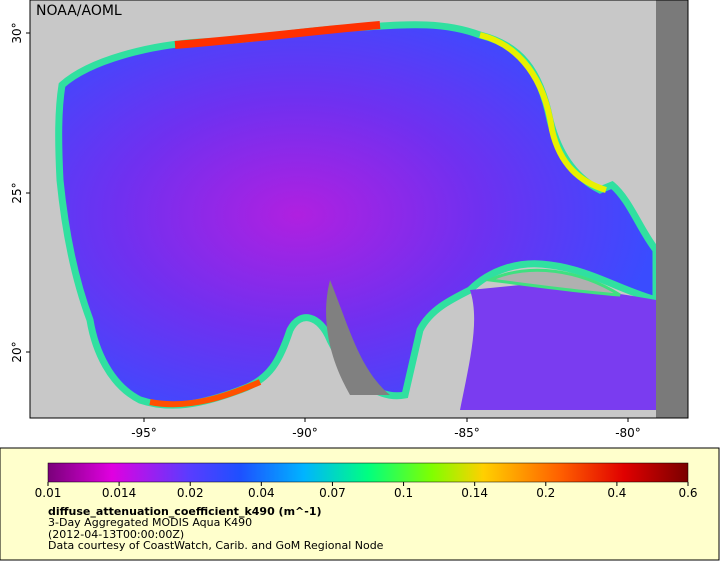 Image resolution: width=720 pixels, height=565 pixels. I want to click on lon-tick-label: -90°, so click(305, 433).